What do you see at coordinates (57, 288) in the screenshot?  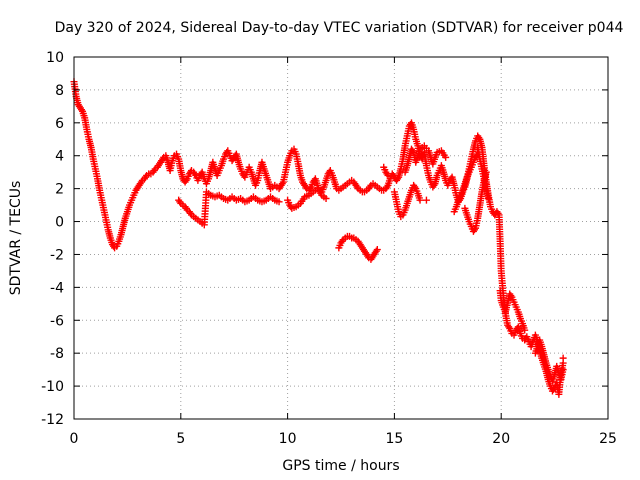 I see `y-tick-label: -4` at bounding box center [57, 288].